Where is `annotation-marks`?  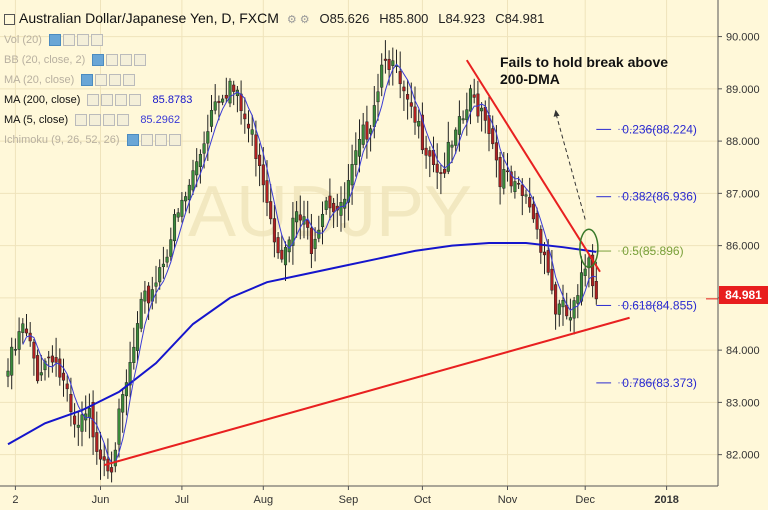 annotation-marks is located at coordinates (635, 204).